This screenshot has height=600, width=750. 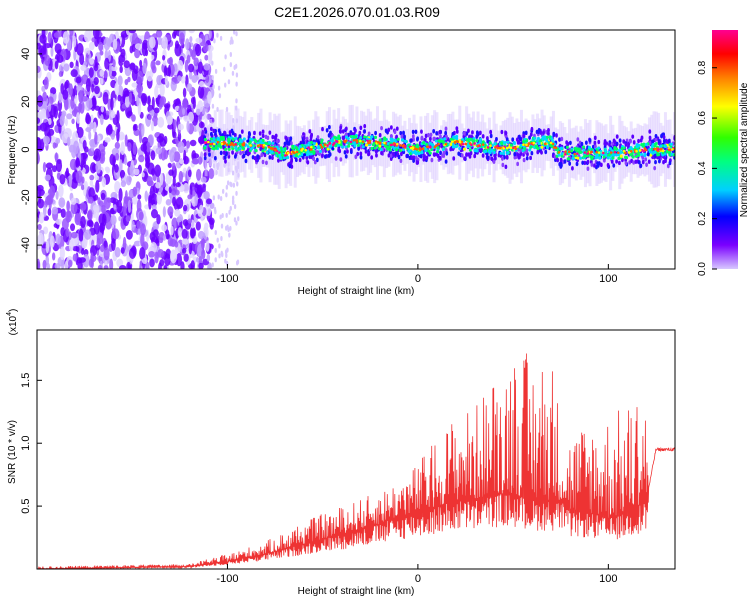 What do you see at coordinates (356, 591) in the screenshot?
I see `snr-x-axis-label: Height of straight line (km)` at bounding box center [356, 591].